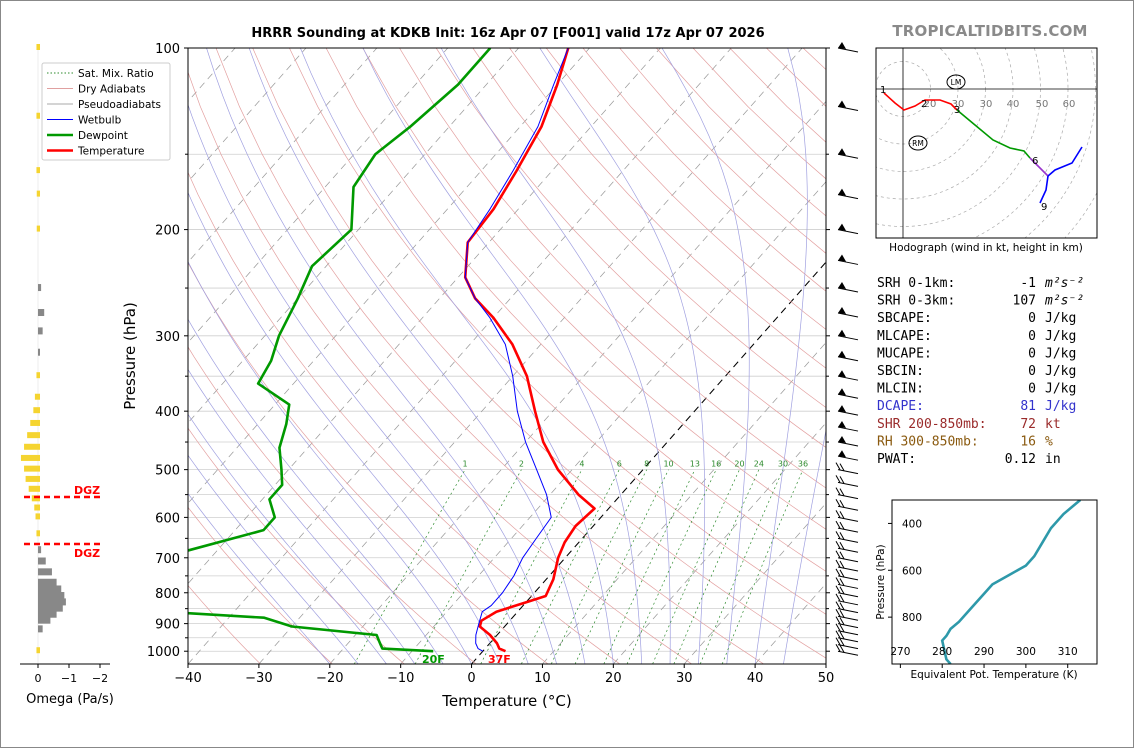 Image resolution: width=1134 pixels, height=748 pixels. What do you see at coordinates (1028, 424) in the screenshot?
I see `stat-value: 72` at bounding box center [1028, 424].